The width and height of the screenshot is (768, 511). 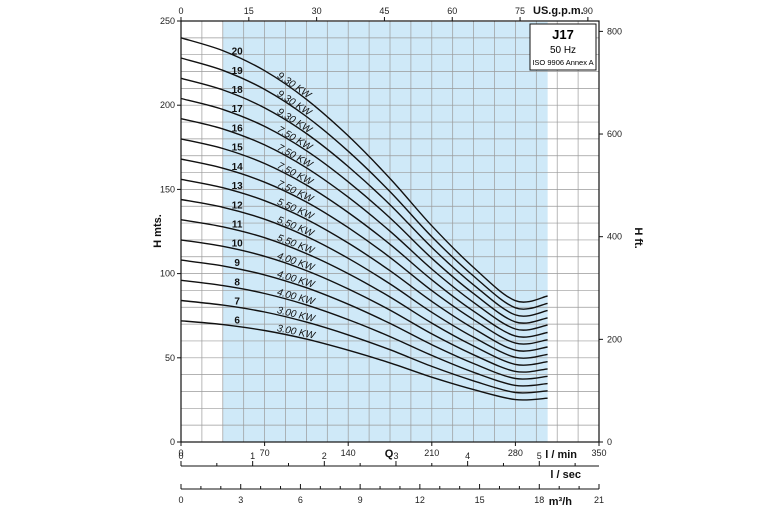 What do you see at coordinates (317, 11) in the screenshot?
I see `x-gpm-tick-label: 30` at bounding box center [317, 11].